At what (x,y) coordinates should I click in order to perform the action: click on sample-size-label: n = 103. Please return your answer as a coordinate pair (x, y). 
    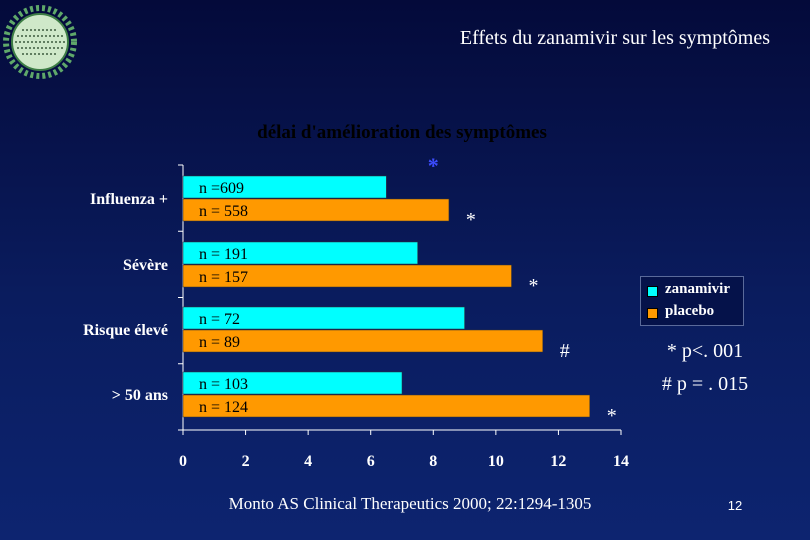
    Looking at the image, I should click on (223, 384).